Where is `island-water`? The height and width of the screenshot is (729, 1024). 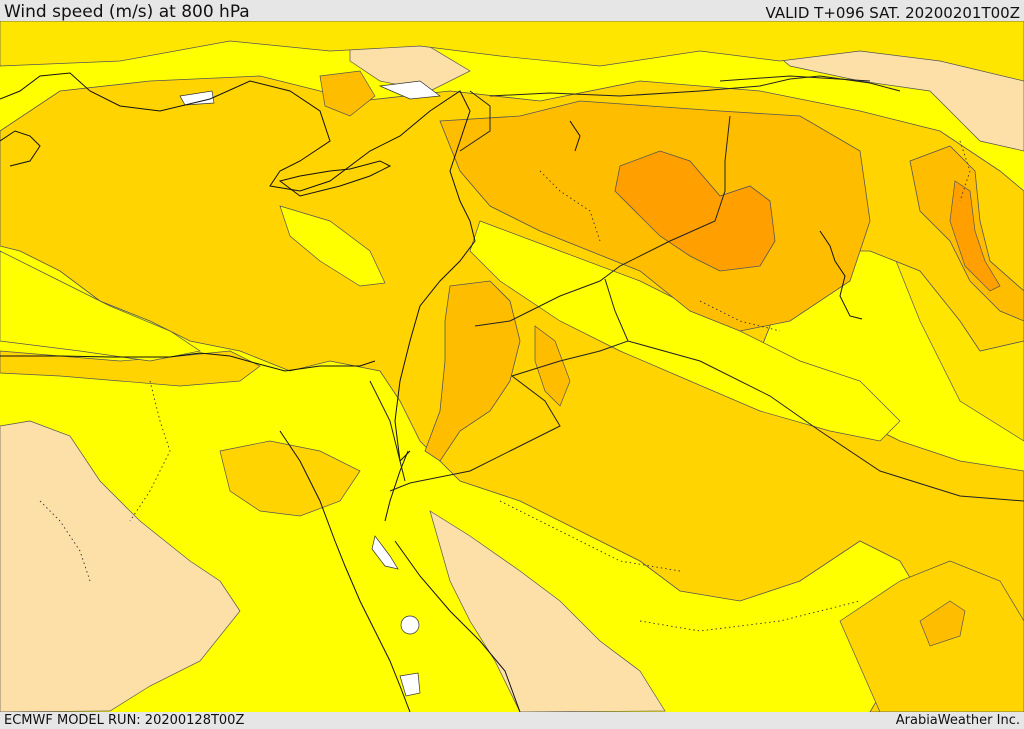 island-water is located at coordinates (410, 625).